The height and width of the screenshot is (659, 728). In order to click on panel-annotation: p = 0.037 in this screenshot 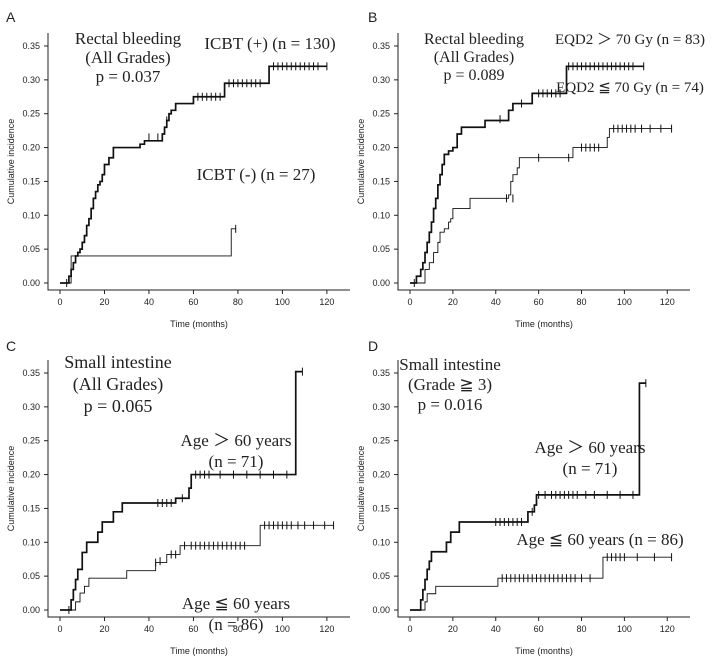, I will do `click(128, 76)`.